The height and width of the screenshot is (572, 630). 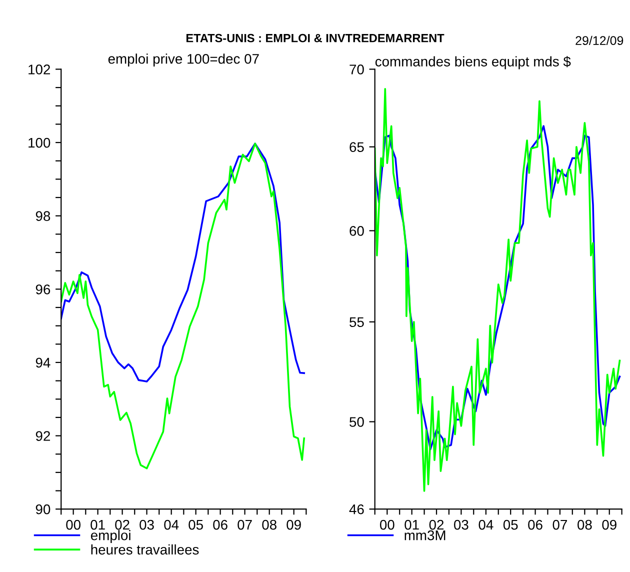 What do you see at coordinates (43, 363) in the screenshot?
I see `y-tick-label: 94` at bounding box center [43, 363].